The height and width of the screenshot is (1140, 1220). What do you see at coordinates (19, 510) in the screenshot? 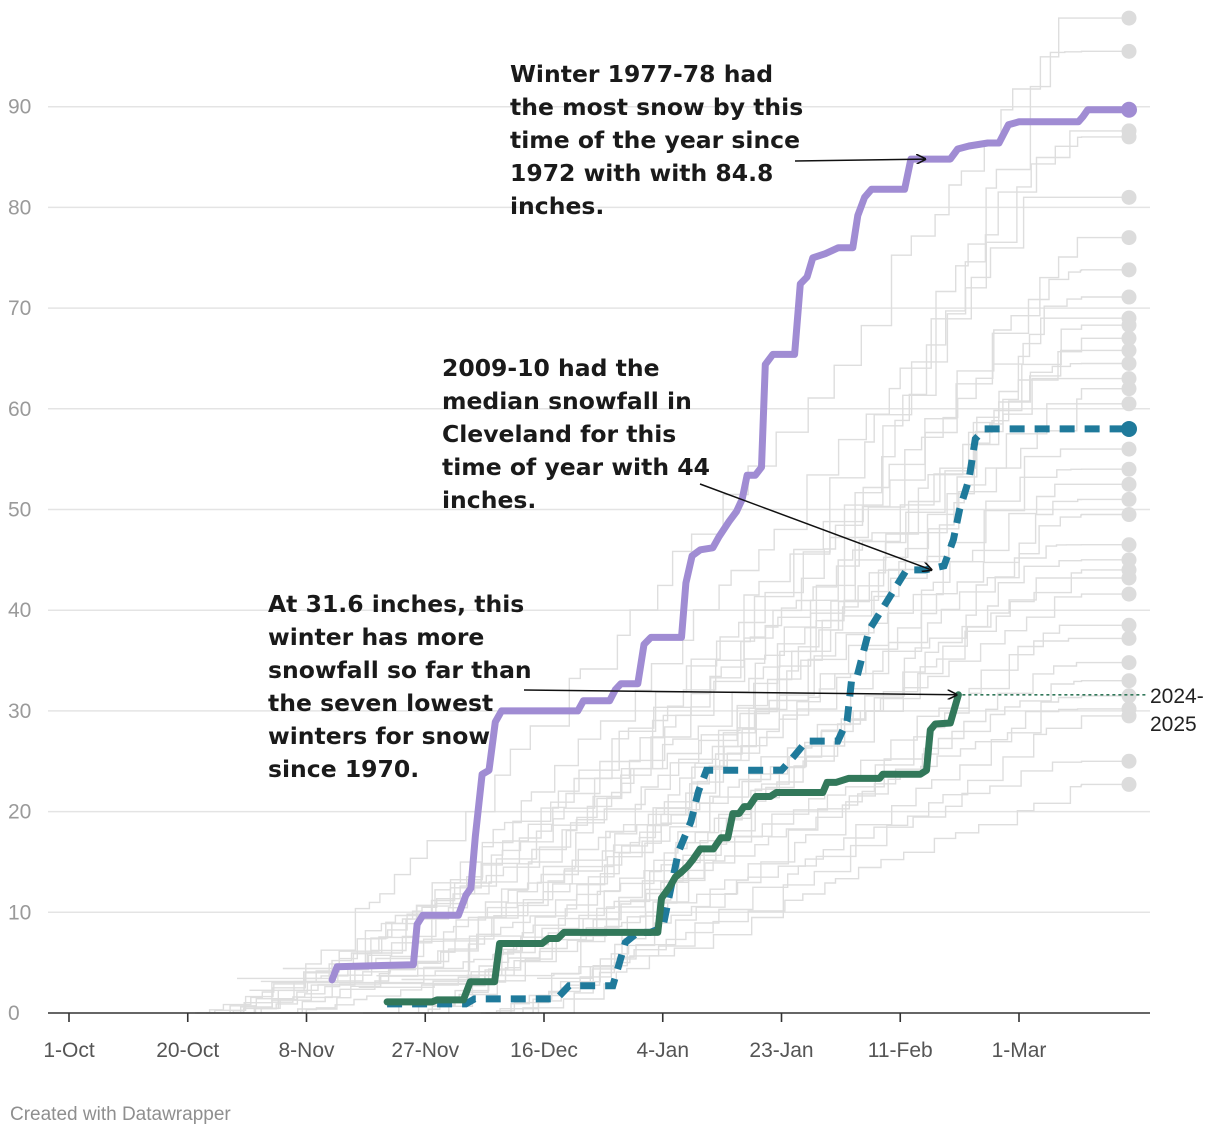
I see `y-tick-label-50: 50` at bounding box center [19, 510].